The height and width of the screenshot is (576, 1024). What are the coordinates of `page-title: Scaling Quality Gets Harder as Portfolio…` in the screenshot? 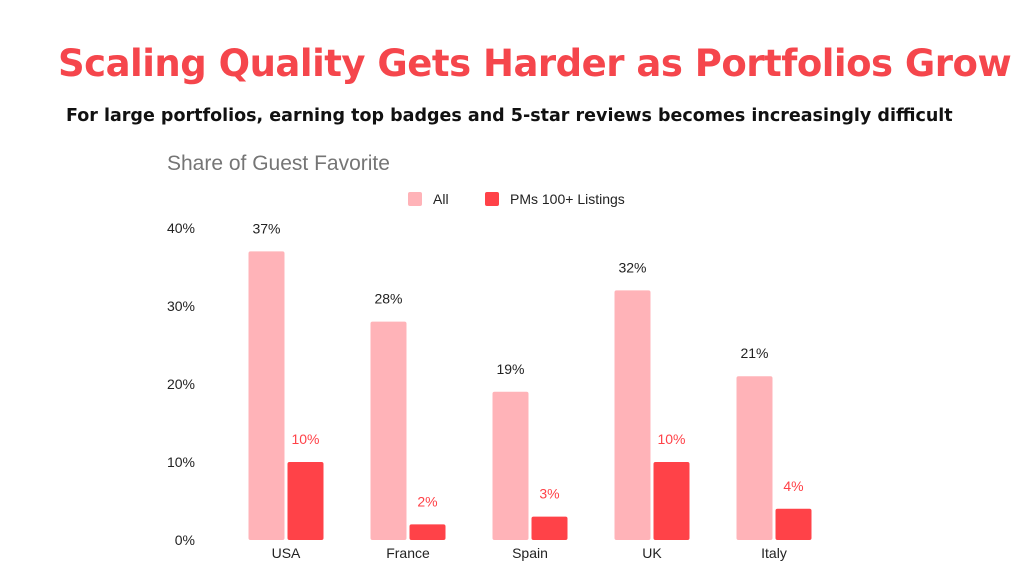 It's located at (535, 63).